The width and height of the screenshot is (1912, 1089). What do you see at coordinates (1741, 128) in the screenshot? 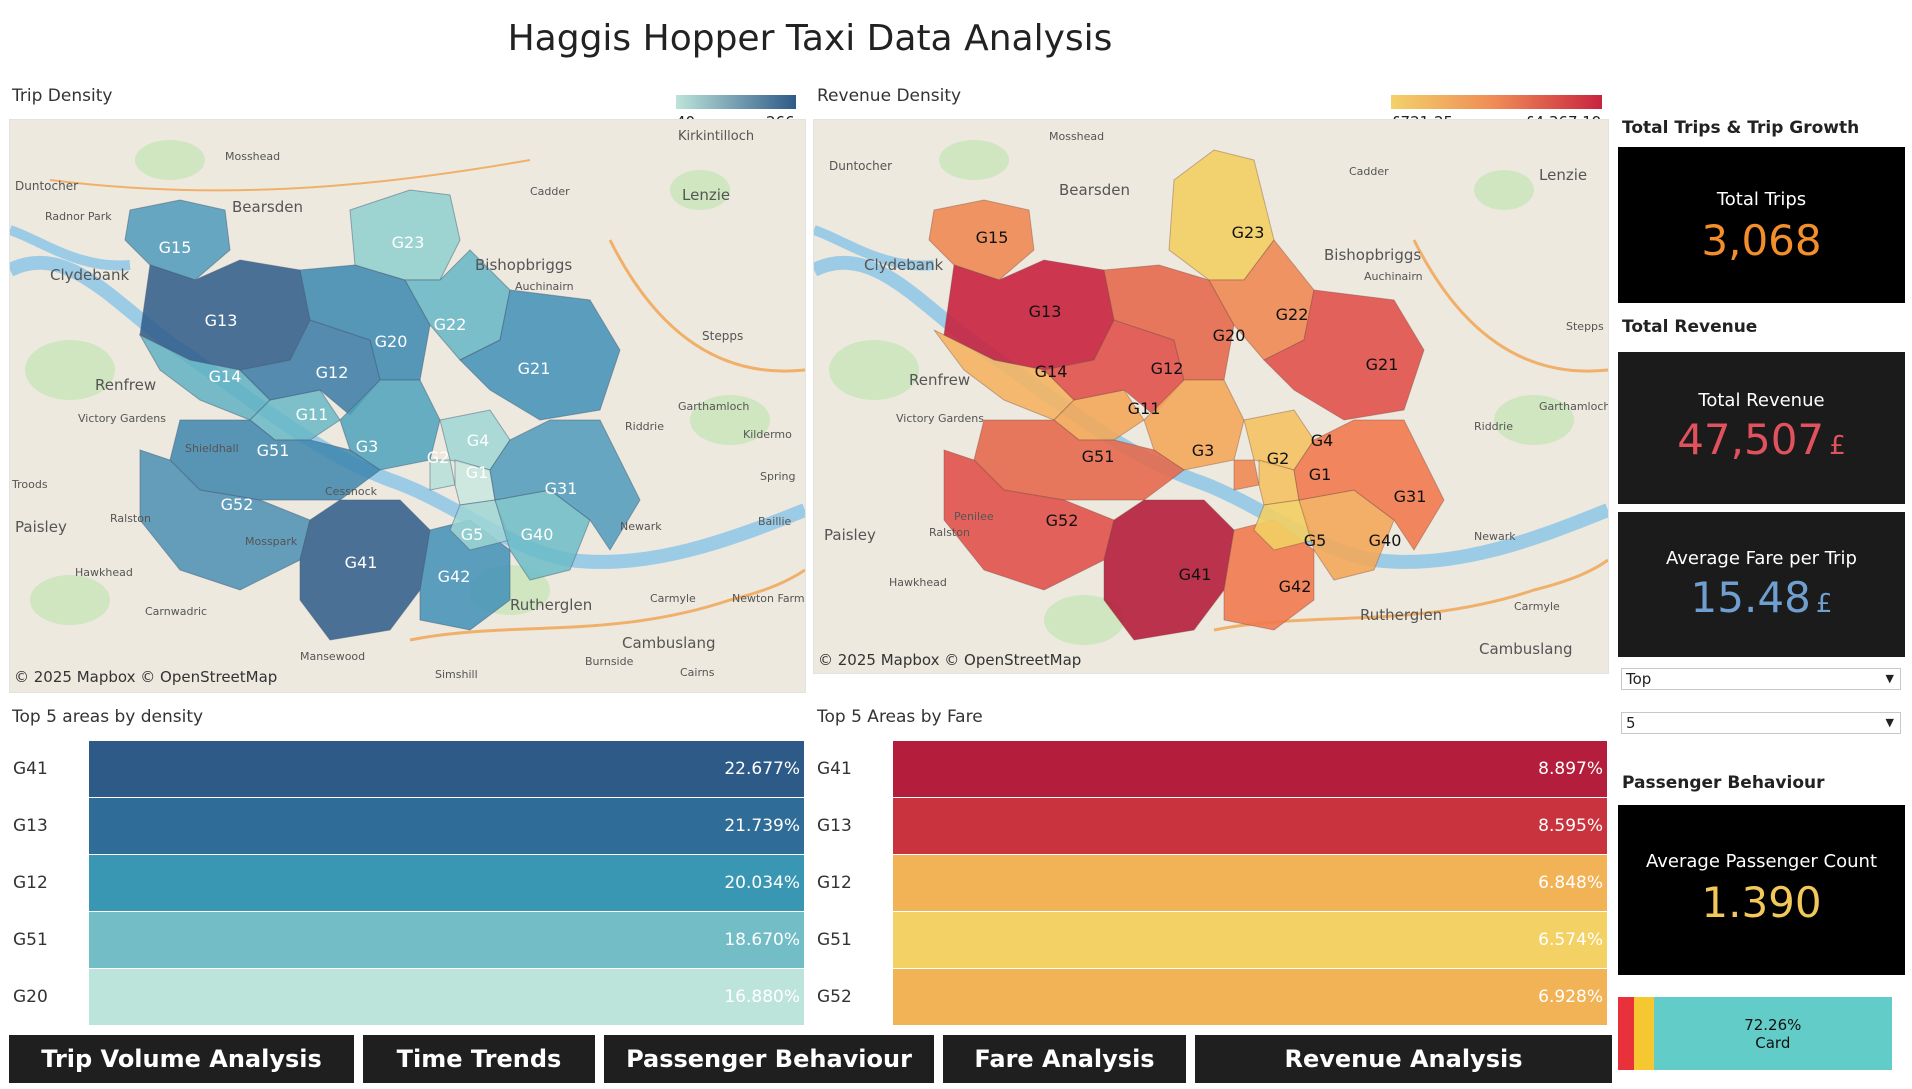
I see `trips-header: Total Trips & Trip Growth` at bounding box center [1741, 128].